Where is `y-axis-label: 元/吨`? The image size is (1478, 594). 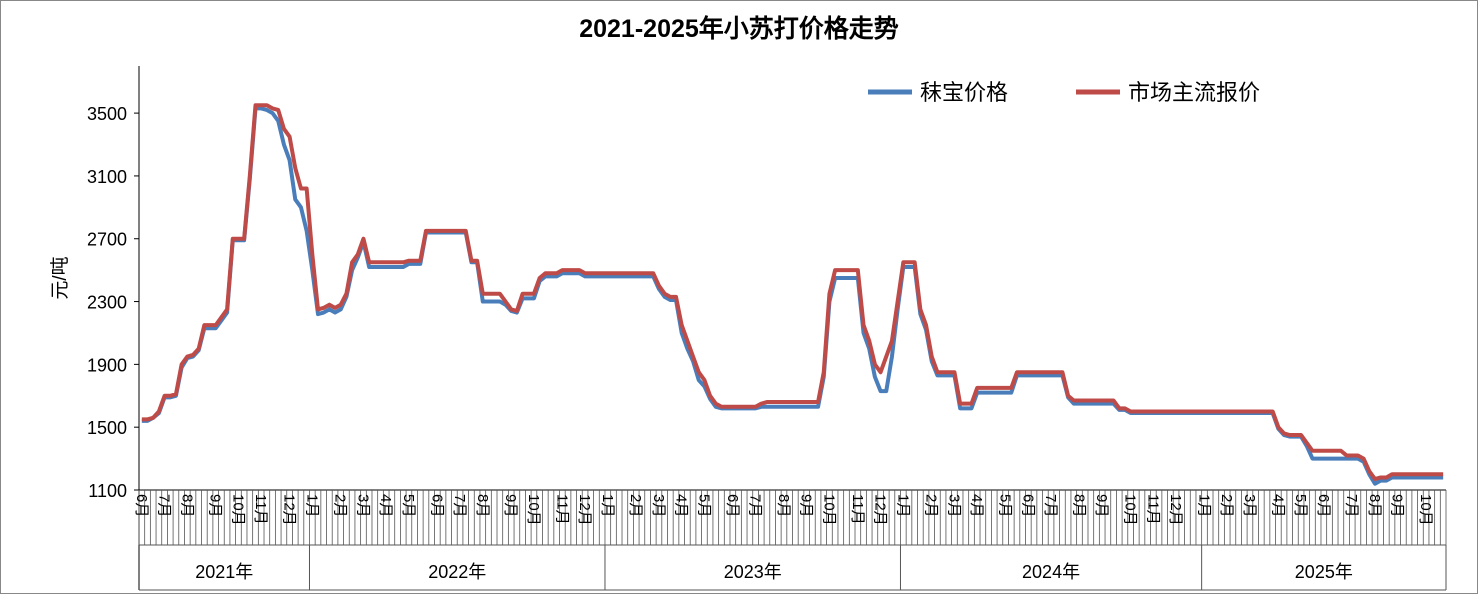 y-axis-label: 元/吨 is located at coordinates (60, 277).